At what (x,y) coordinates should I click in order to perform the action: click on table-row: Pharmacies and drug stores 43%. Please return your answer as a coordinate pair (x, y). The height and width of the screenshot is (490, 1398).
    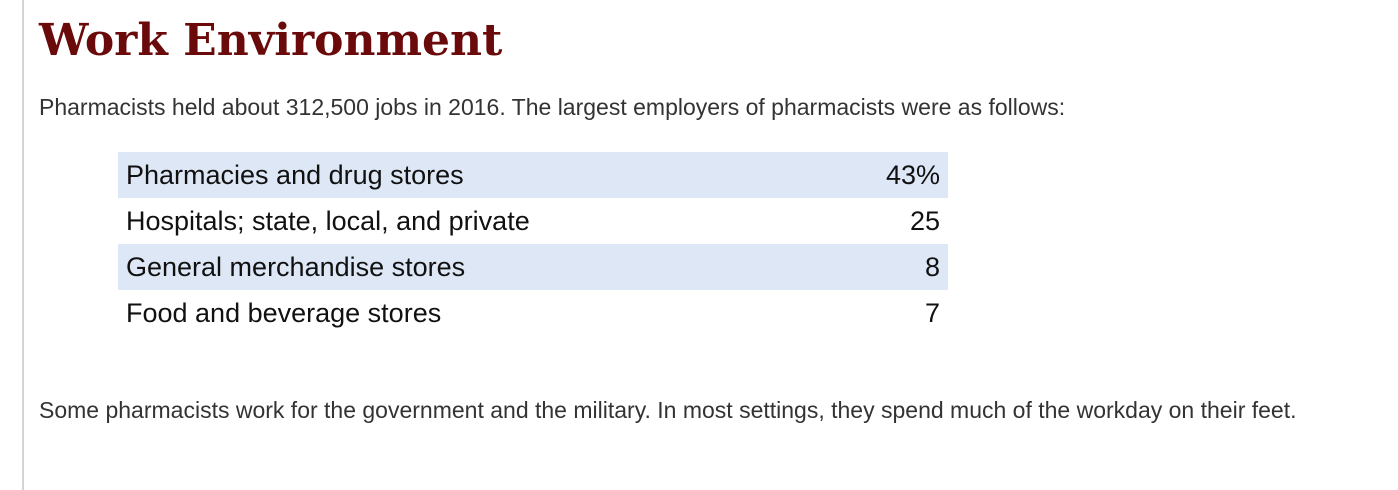
    Looking at the image, I should click on (533, 175).